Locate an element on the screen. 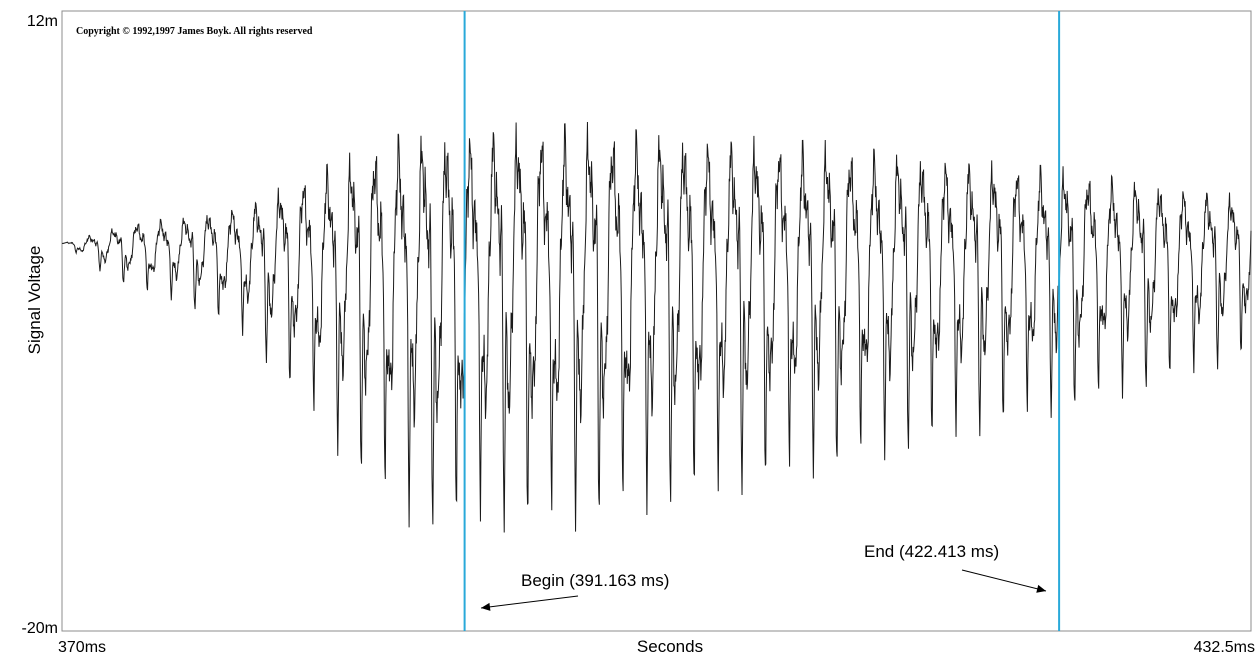 The width and height of the screenshot is (1257, 656). y-axis-label: Signal Voltage is located at coordinates (34, 300).